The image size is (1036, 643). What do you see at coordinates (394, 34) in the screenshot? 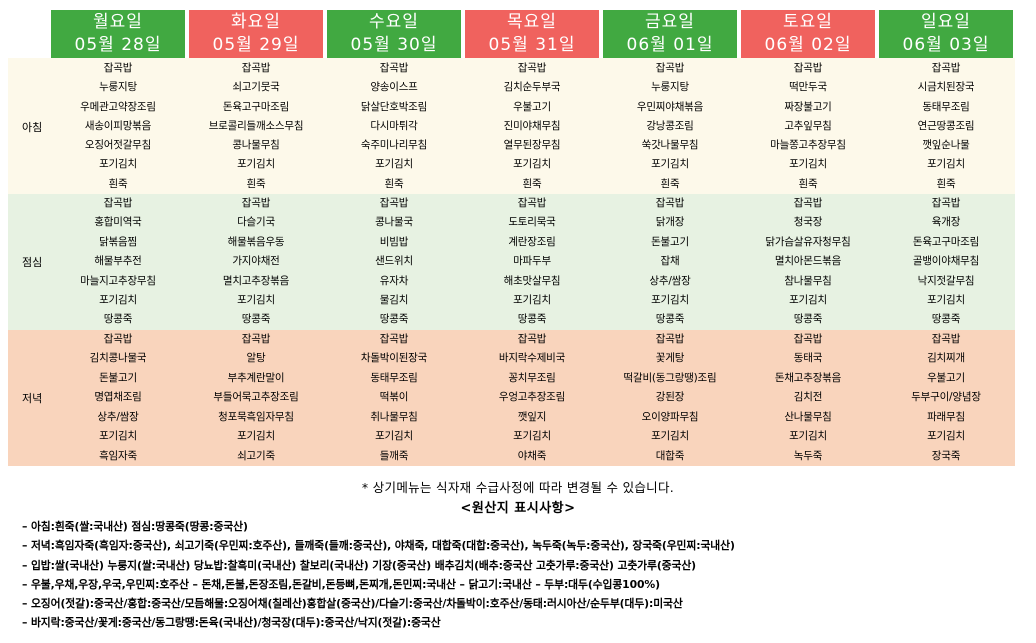
I see `day-header-2: 수요일 05월 30일` at bounding box center [394, 34].